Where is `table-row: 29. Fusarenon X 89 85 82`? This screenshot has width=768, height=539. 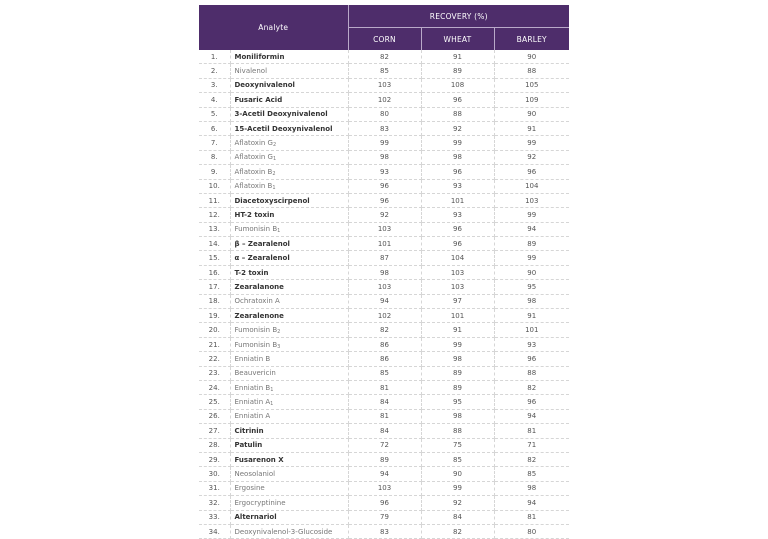
table-row: 29. Fusarenon X 89 85 82 is located at coordinates (384, 460).